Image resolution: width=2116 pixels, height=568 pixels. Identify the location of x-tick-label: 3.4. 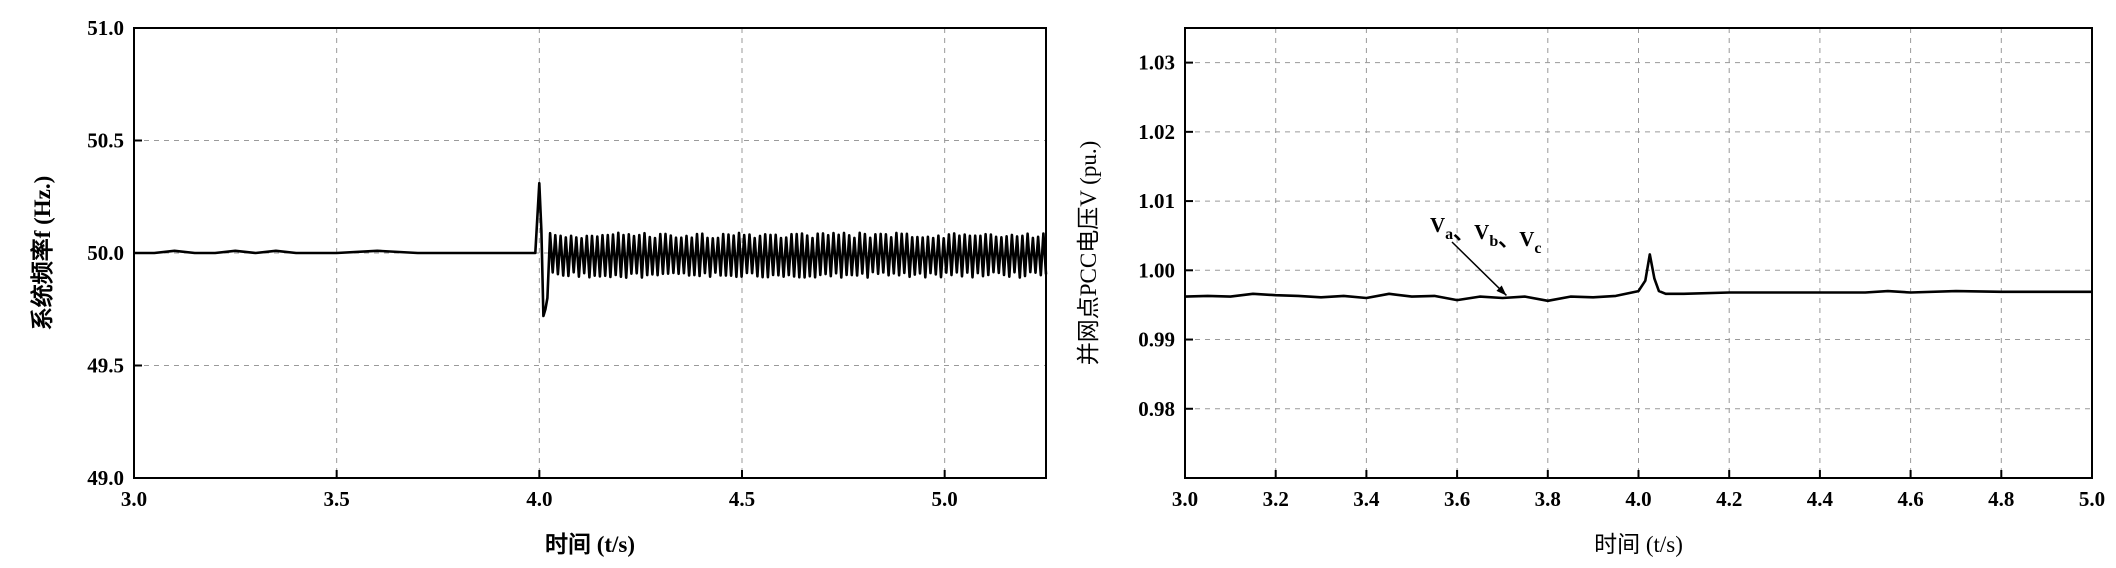
(1366, 499).